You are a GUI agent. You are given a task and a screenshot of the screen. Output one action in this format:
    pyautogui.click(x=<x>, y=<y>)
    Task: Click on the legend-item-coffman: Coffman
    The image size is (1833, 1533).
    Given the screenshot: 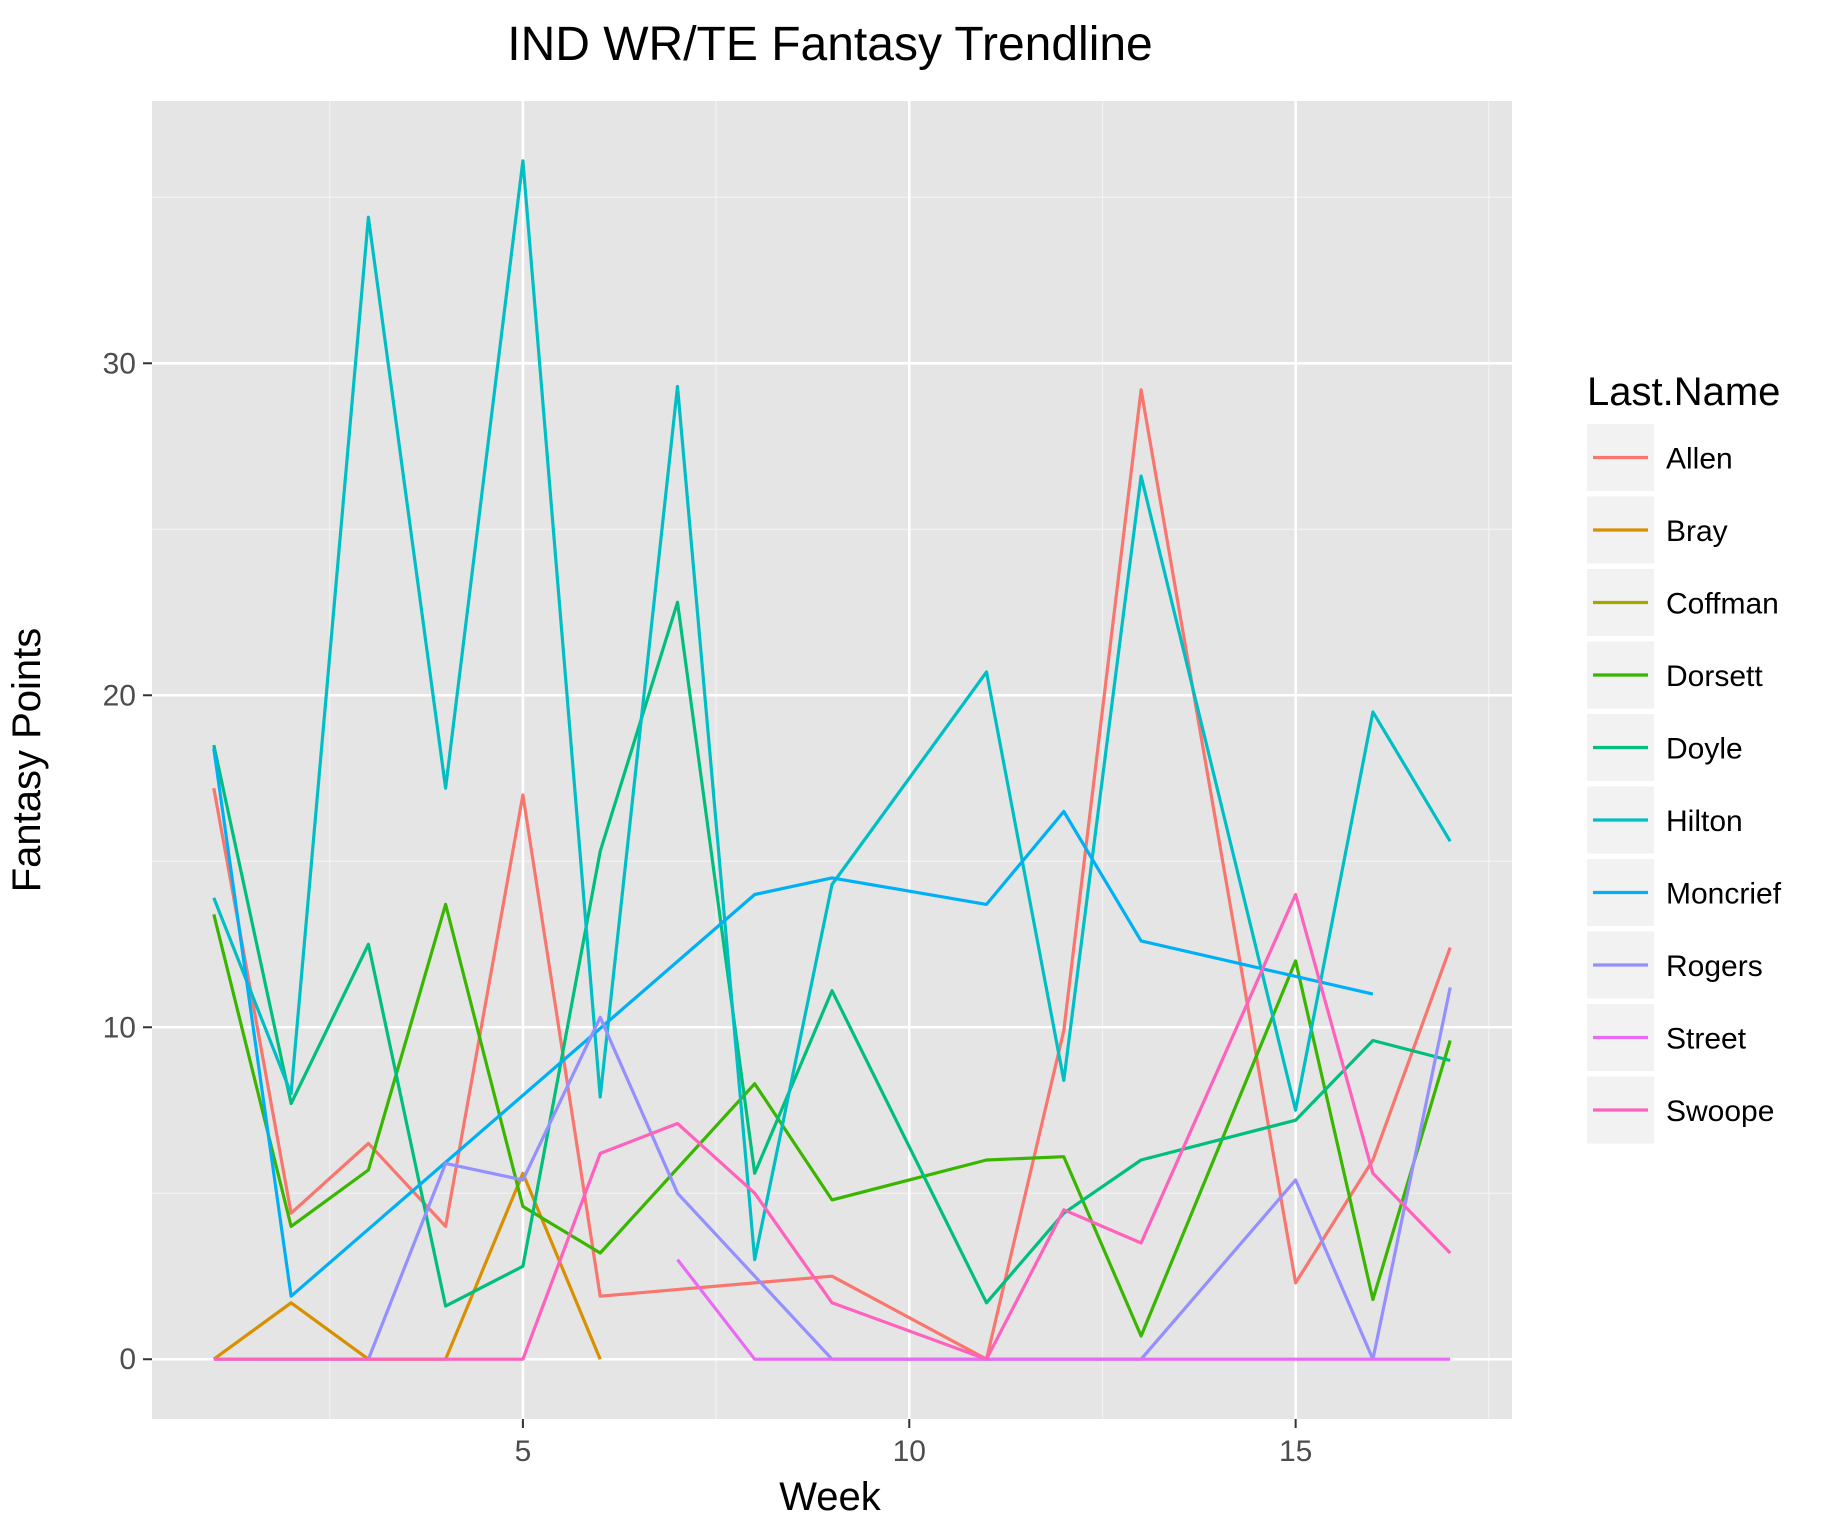 What is the action you would take?
    pyautogui.click(x=1683, y=602)
    